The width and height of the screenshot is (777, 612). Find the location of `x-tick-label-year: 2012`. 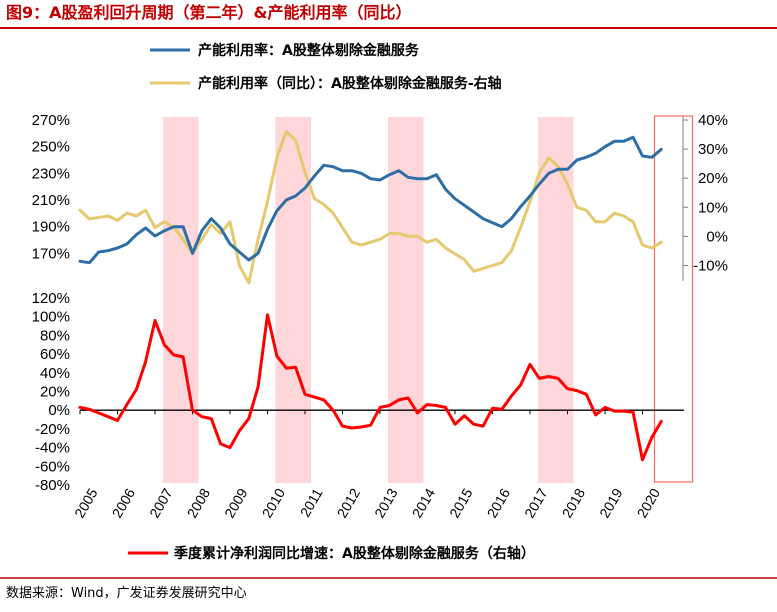

x-tick-label-year: 2012 is located at coordinates (349, 502).